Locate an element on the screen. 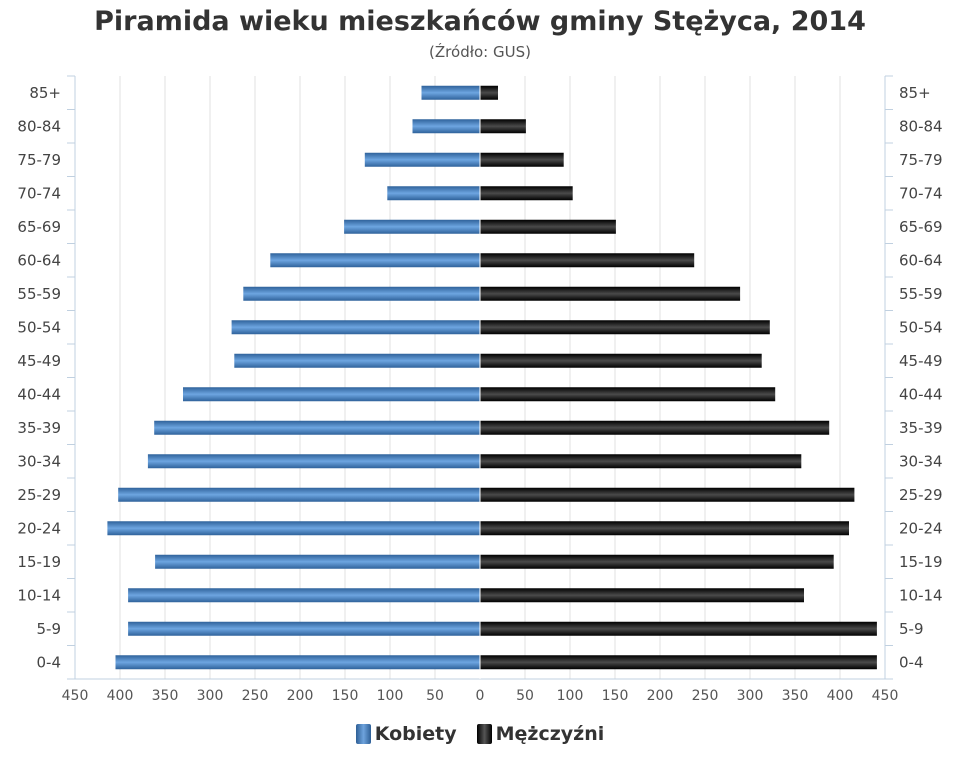 Image resolution: width=960 pixels, height=768 pixels. legend-swatch-men is located at coordinates (484, 734).